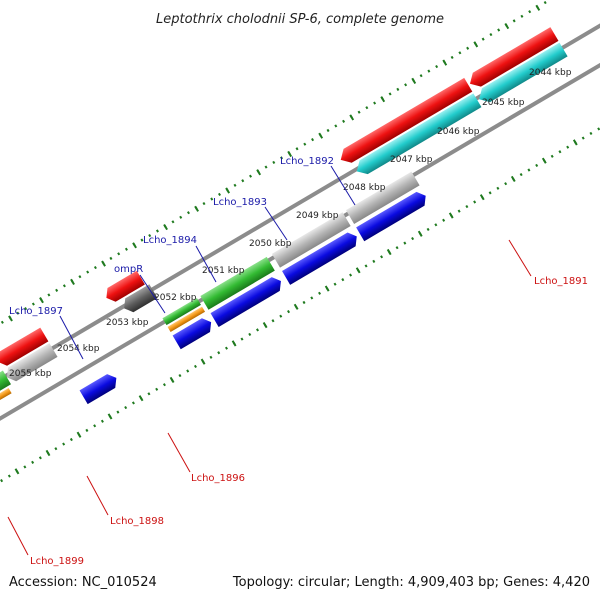 The image size is (600, 600). Describe the element at coordinates (523, 72) in the screenshot. I see `gene-lcho-1890-orf-arrow` at that location.